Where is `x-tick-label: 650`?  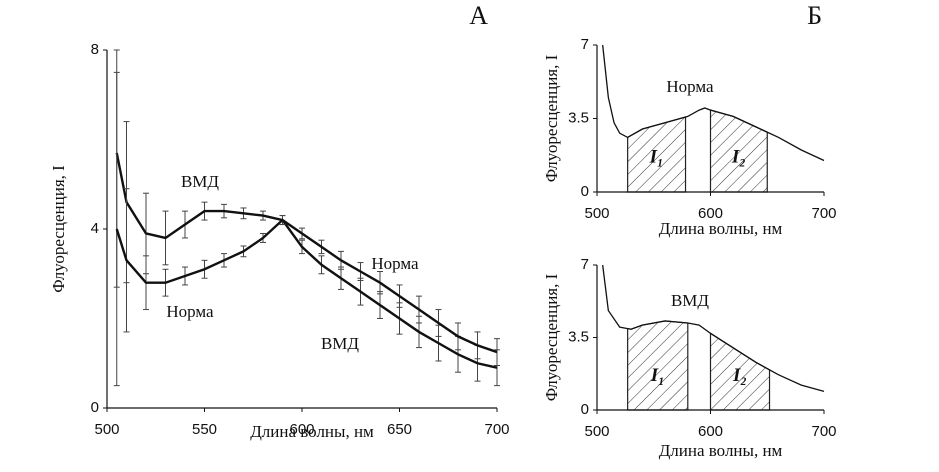 x-tick-label: 650 is located at coordinates (399, 429).